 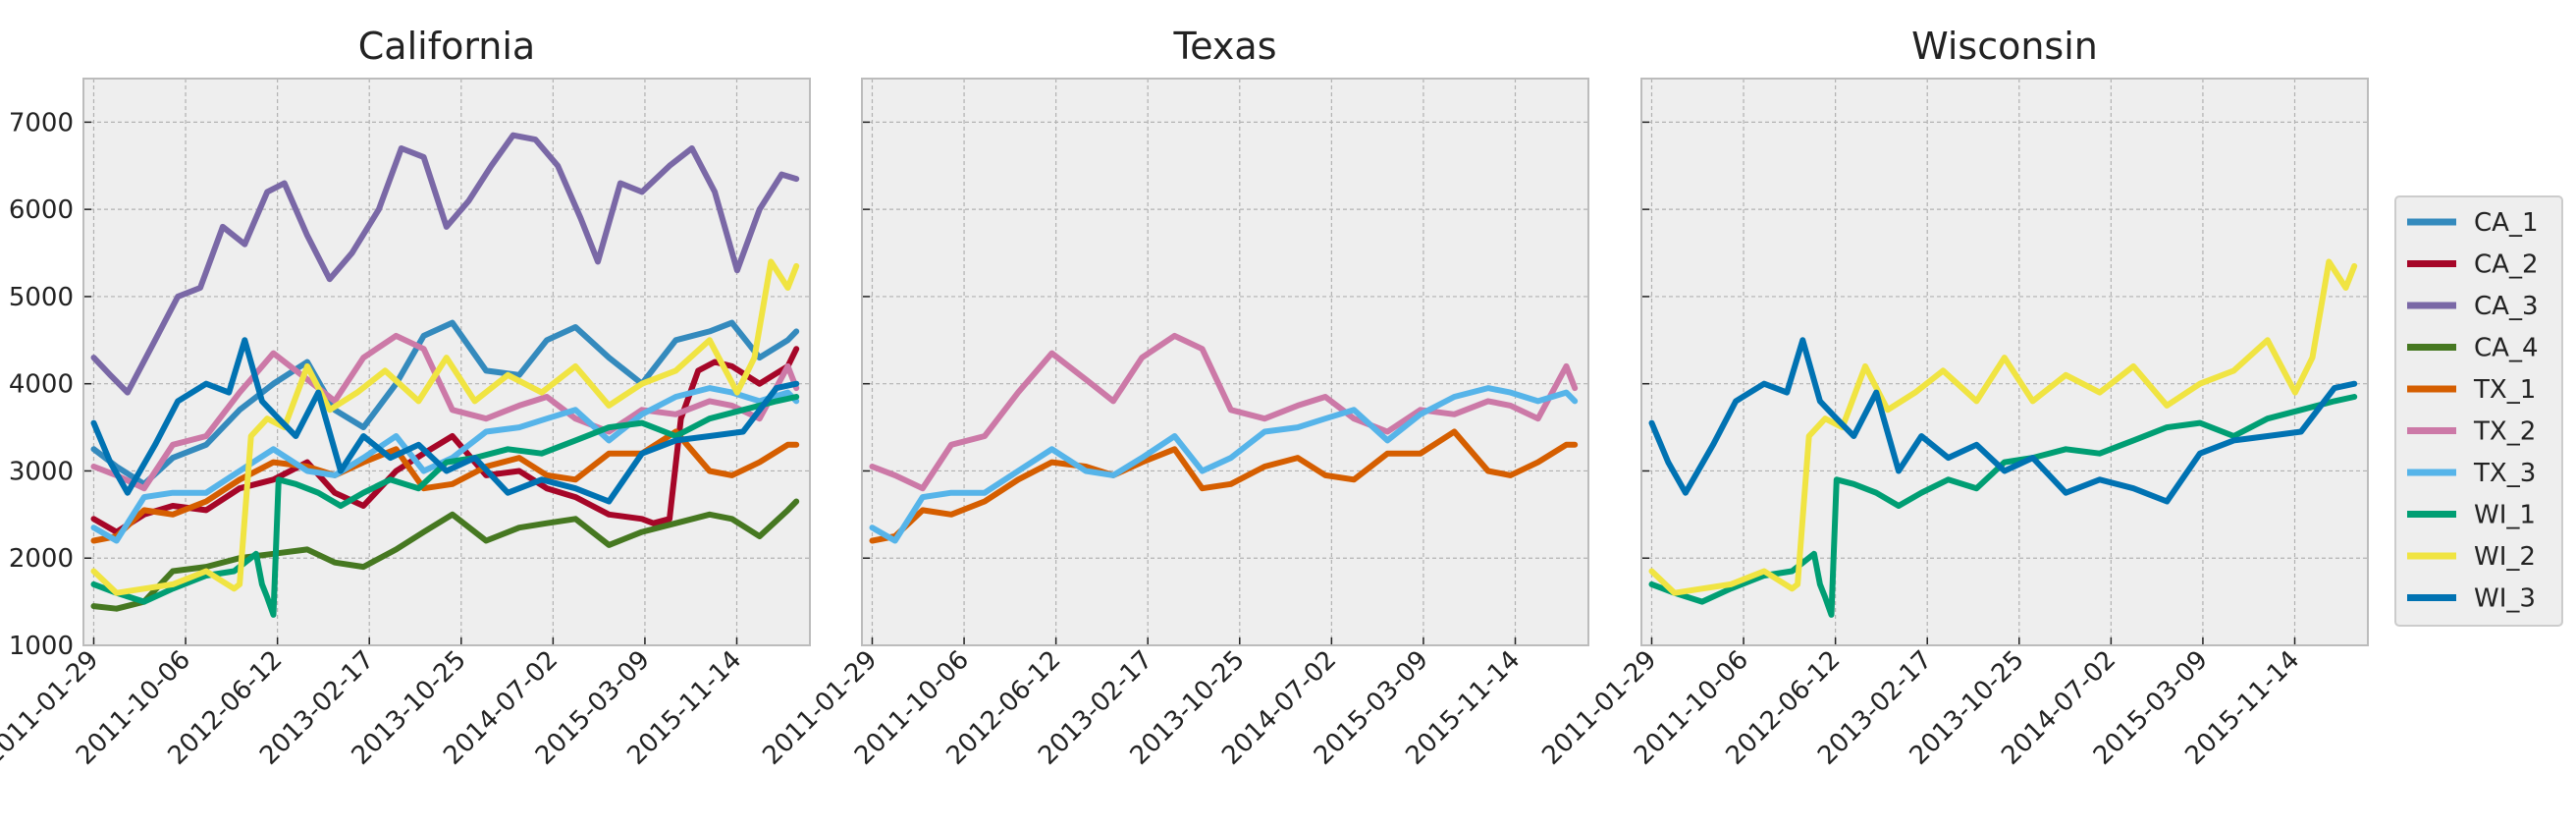 I want to click on y-tick-label: 1000, so click(x=41, y=646).